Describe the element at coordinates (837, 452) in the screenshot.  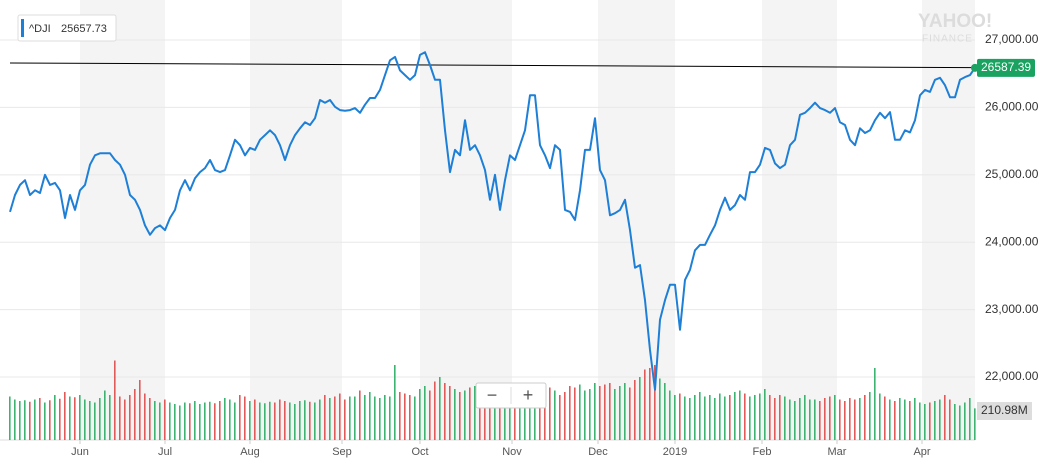
I see `x-tick-label: Mar` at that location.